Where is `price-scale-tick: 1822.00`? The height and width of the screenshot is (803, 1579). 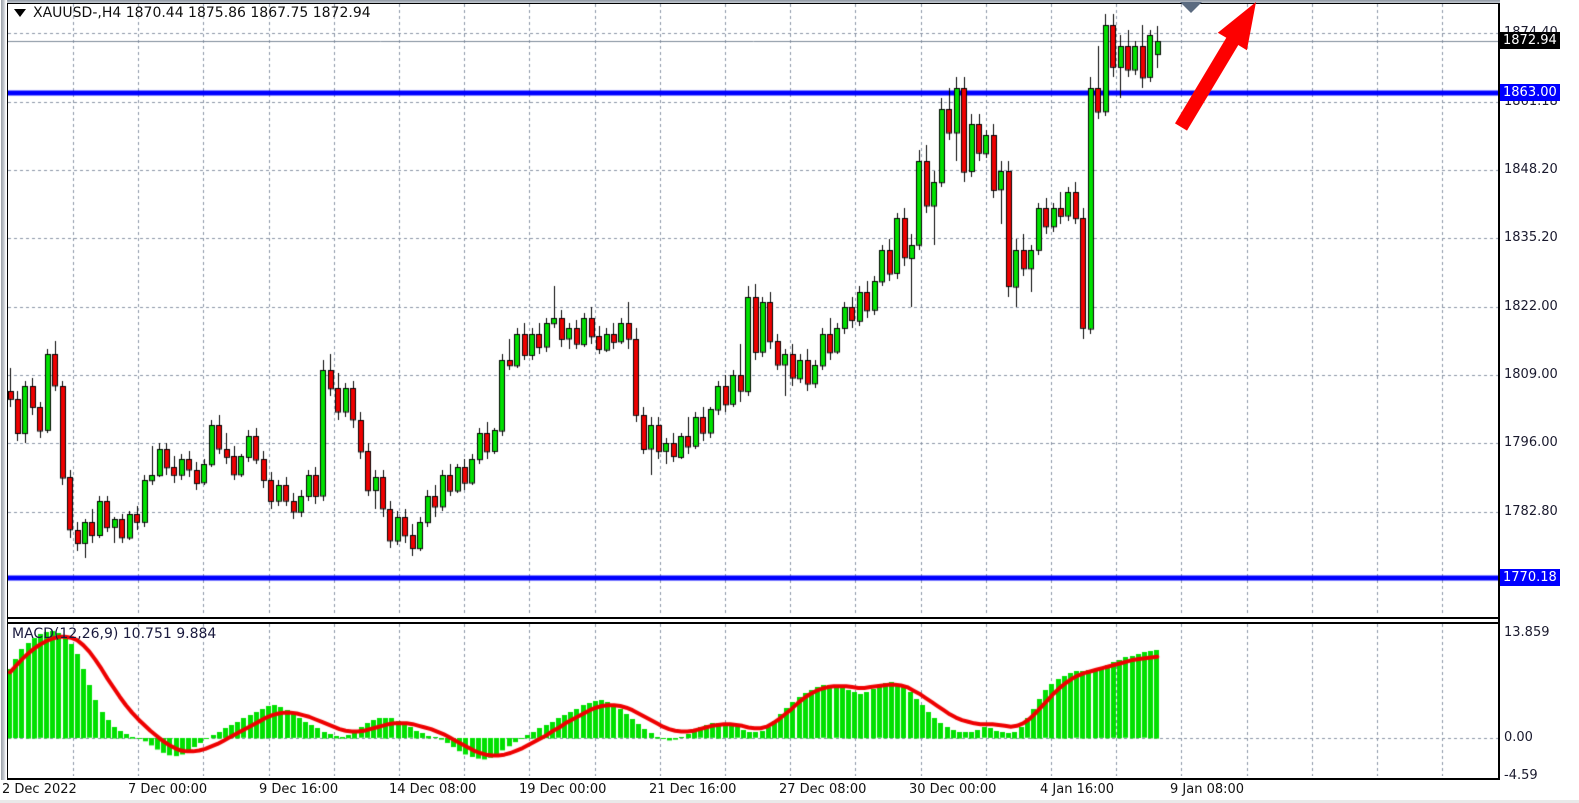 price-scale-tick: 1822.00 is located at coordinates (1531, 307).